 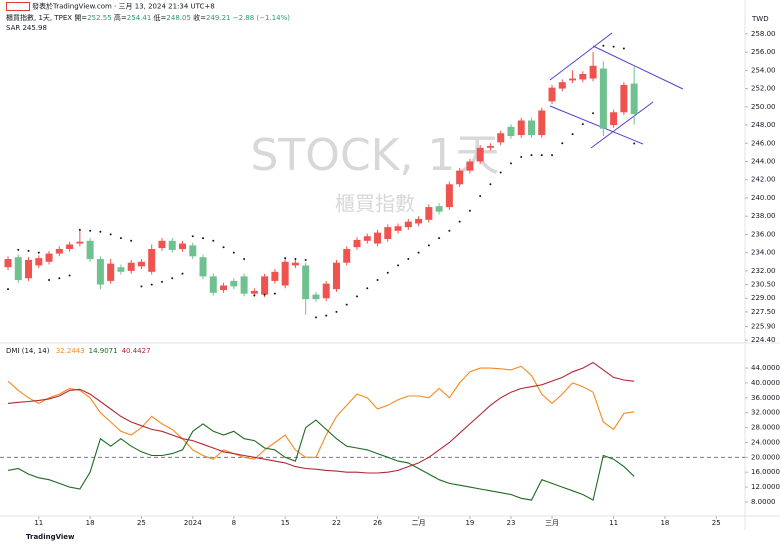 I want to click on symbol: 櫃買指數, 1天, TPEX, so click(x=39, y=18).